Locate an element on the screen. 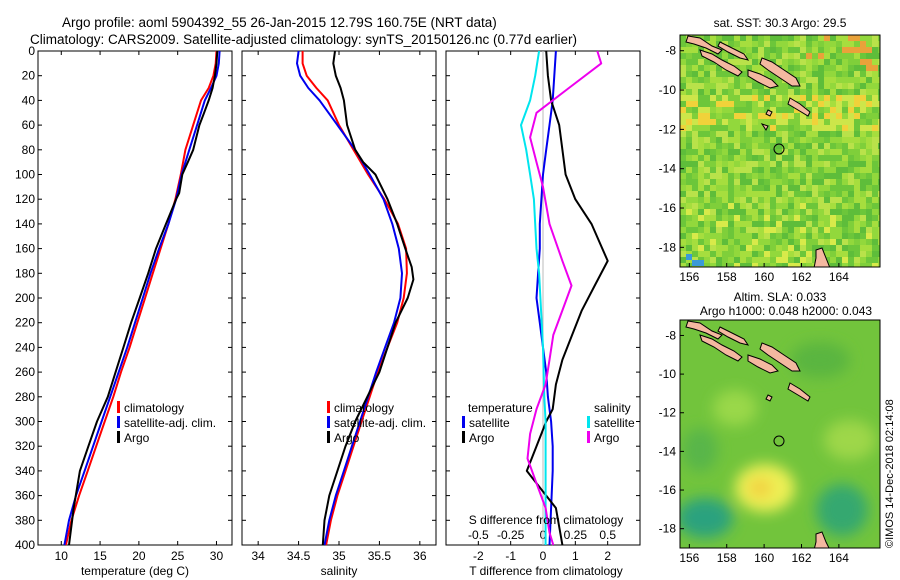 The height and width of the screenshot is (580, 900). sst-map-title: sat. SST: 30.3 Argo: 29.5 is located at coordinates (780, 23).